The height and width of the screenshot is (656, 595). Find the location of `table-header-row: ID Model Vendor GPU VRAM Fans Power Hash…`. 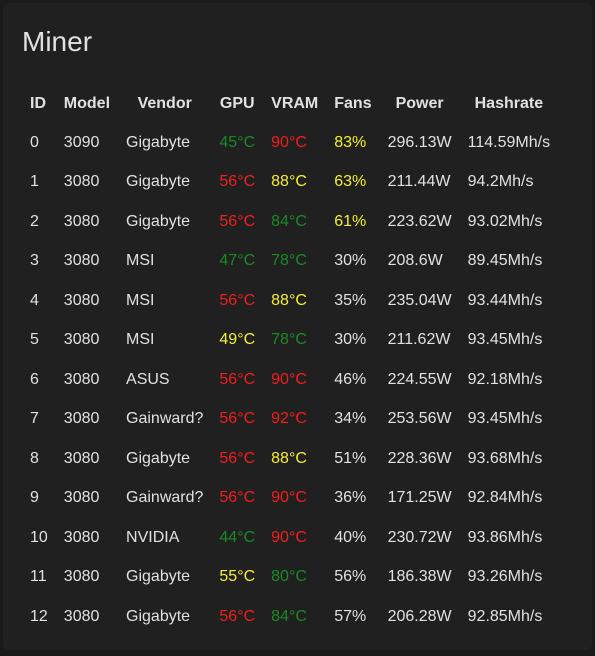

table-header-row: ID Model Vendor GPU VRAM Fans Power Hash… is located at coordinates (290, 104).